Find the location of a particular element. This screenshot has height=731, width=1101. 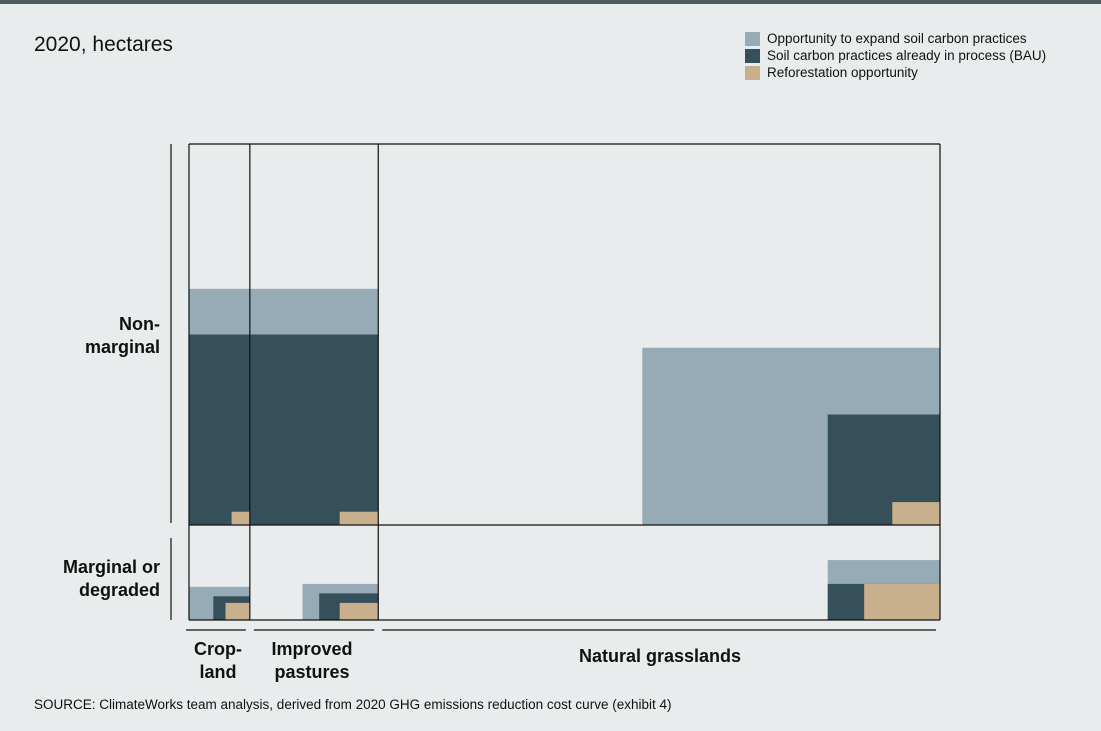

col-label-line: pastures is located at coordinates (312, 672).